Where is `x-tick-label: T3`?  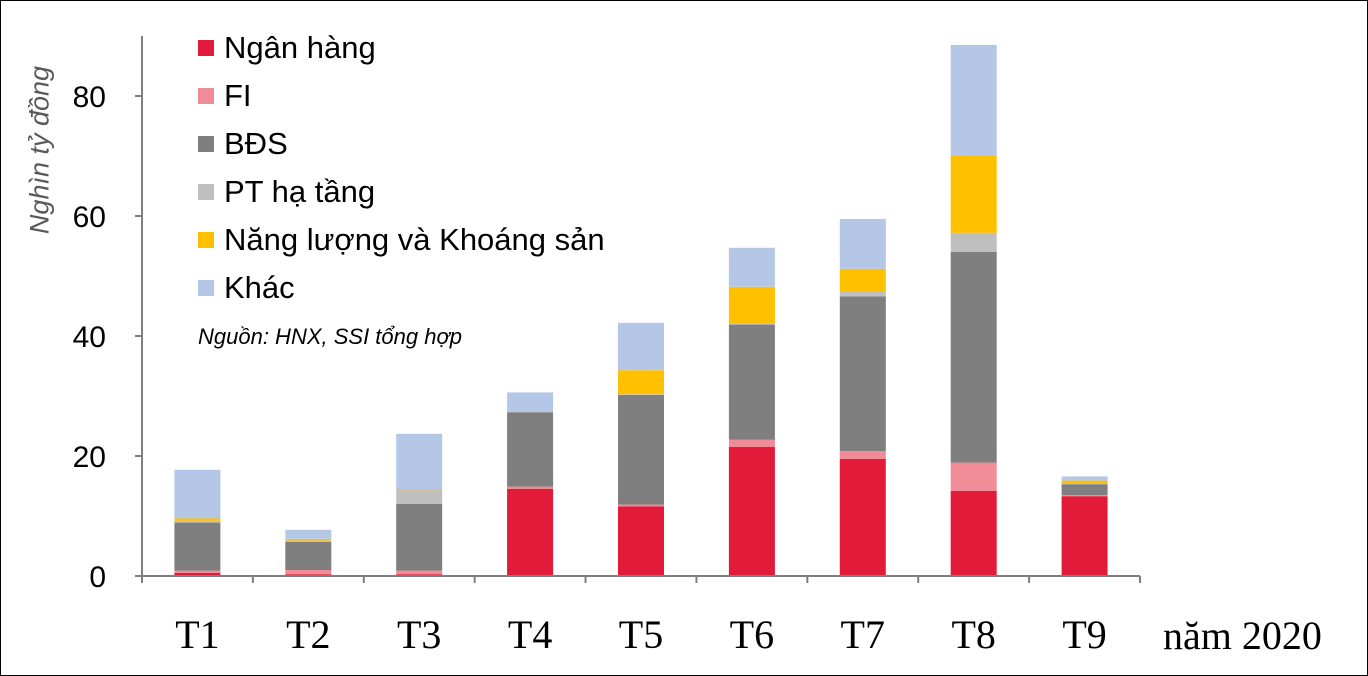
x-tick-label: T3 is located at coordinates (419, 634).